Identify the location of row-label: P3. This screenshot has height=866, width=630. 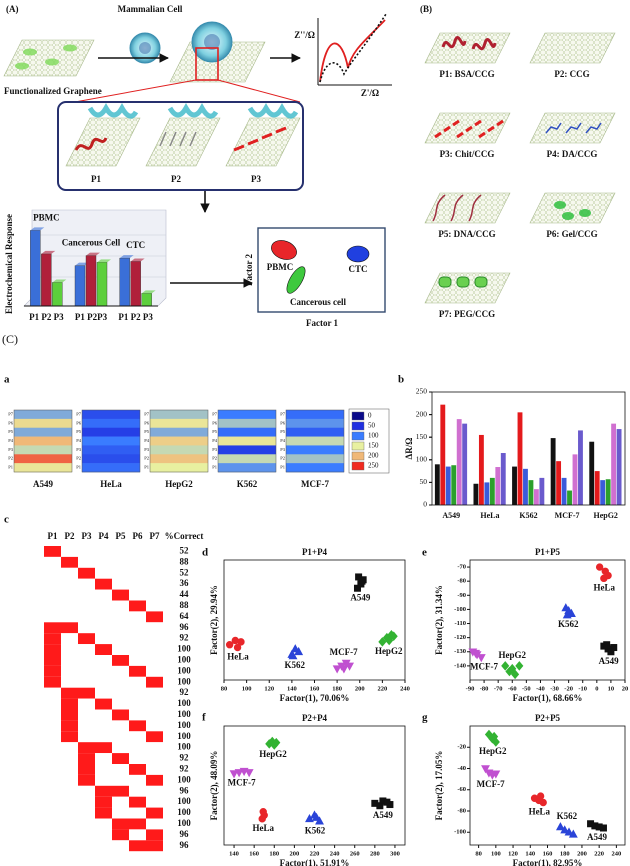
(215, 449).